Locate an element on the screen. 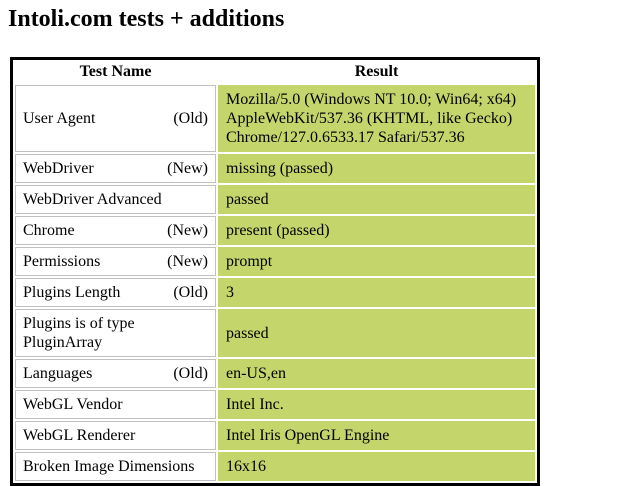 Image resolution: width=621 pixels, height=486 pixels. result-cell: Intel Inc. is located at coordinates (376, 404).